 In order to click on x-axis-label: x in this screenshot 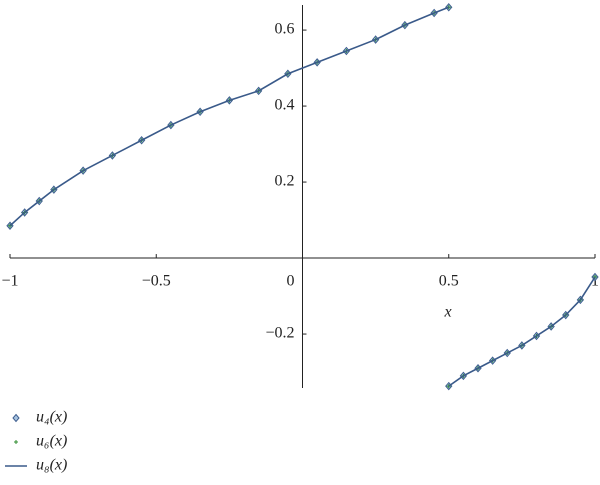, I will do `click(447, 312)`.